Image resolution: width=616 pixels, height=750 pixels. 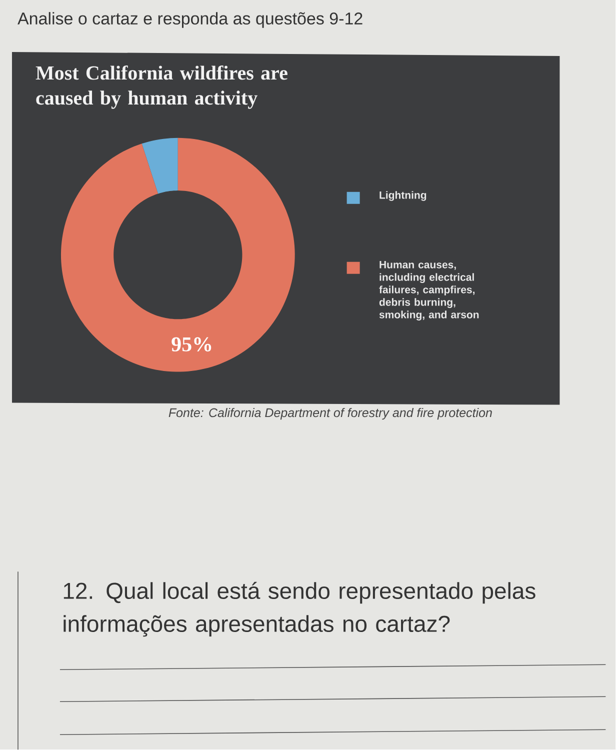 I want to click on source-note: Fonte: California Department of forestry and fire protection, so click(x=330, y=414).